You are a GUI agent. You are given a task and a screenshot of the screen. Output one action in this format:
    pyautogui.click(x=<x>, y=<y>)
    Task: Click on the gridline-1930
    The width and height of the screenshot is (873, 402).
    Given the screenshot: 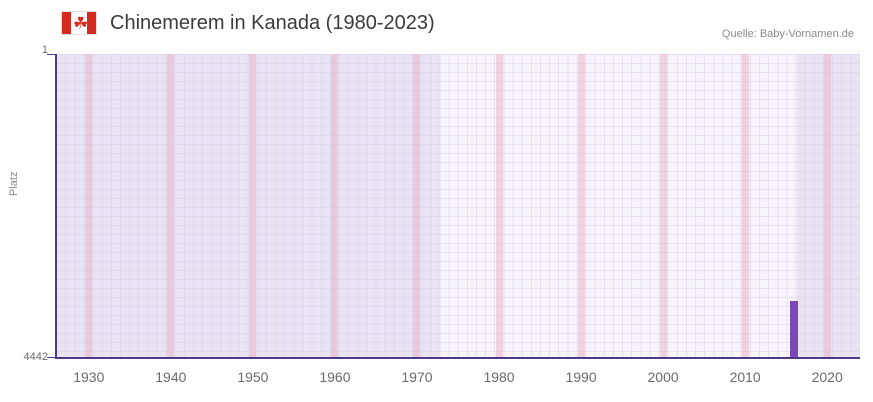 What is the action you would take?
    pyautogui.click(x=89, y=206)
    